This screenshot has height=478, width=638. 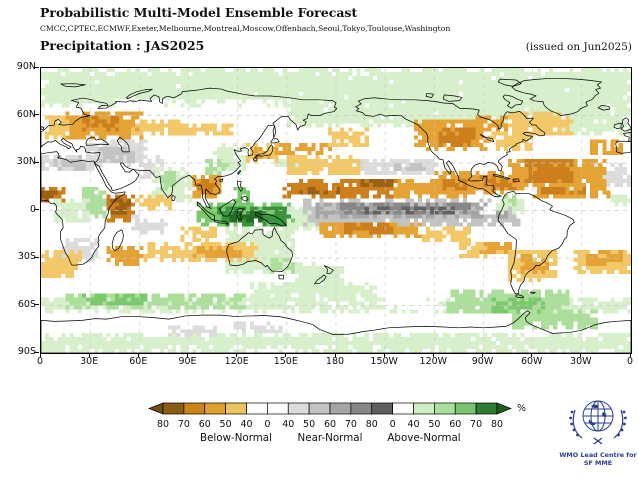 What do you see at coordinates (236, 361) in the screenshot?
I see `x-axis-label: 120E` at bounding box center [236, 361].